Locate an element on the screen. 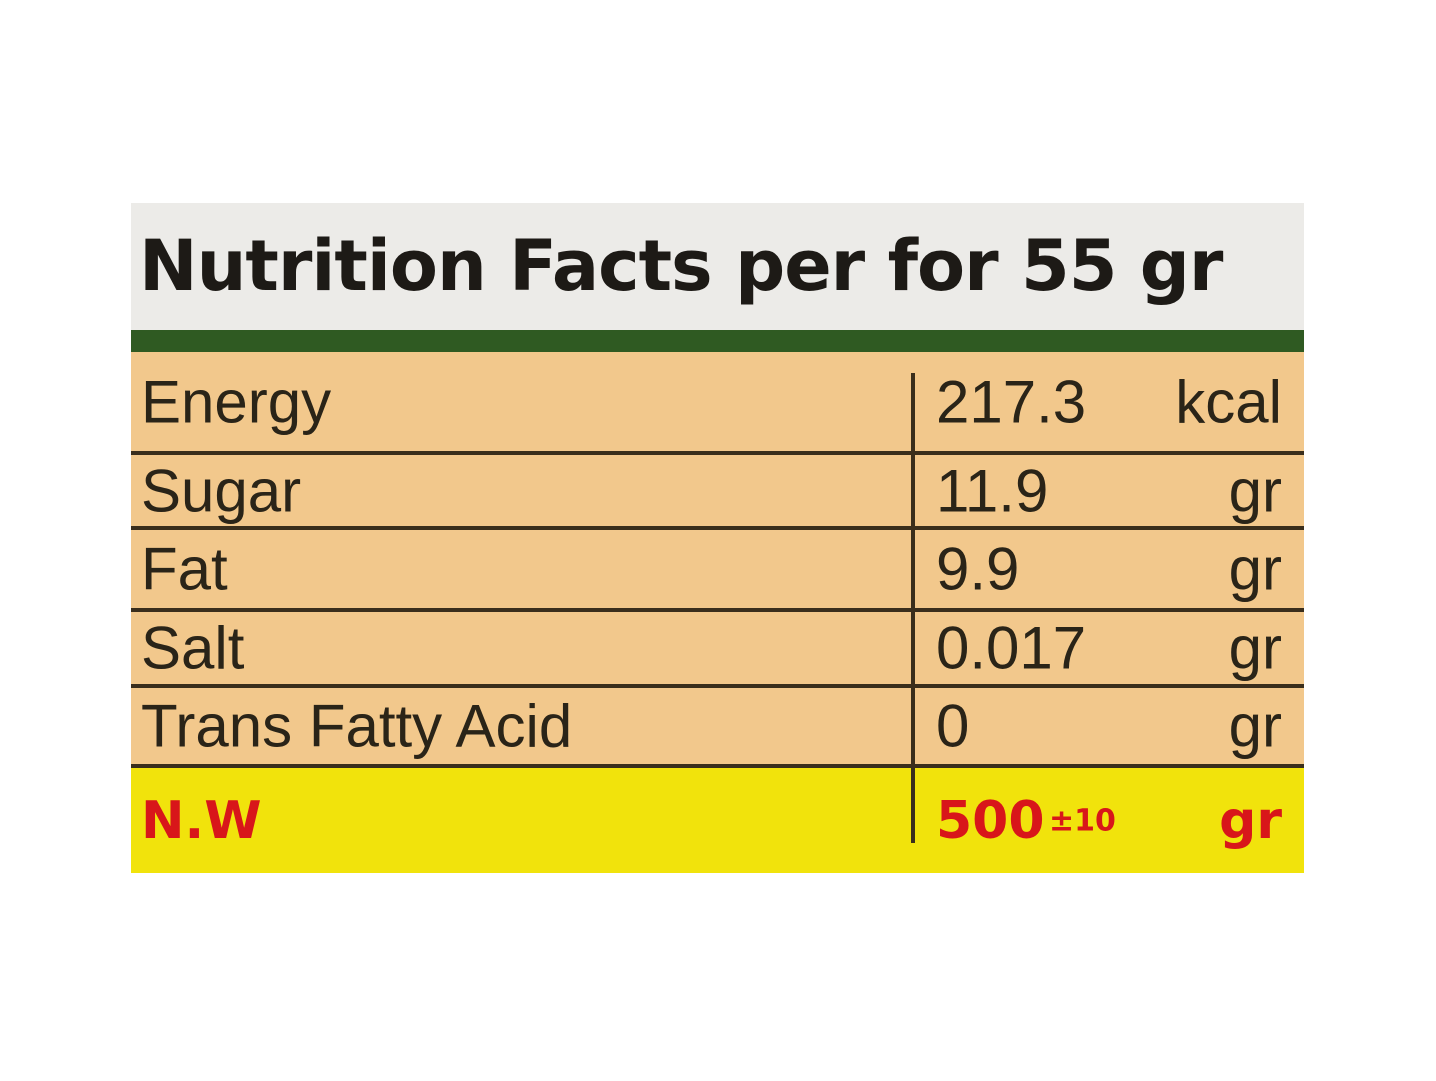 This screenshot has height=1081, width=1436. table-row: Sugar 11.9 gr is located at coordinates (717, 492).